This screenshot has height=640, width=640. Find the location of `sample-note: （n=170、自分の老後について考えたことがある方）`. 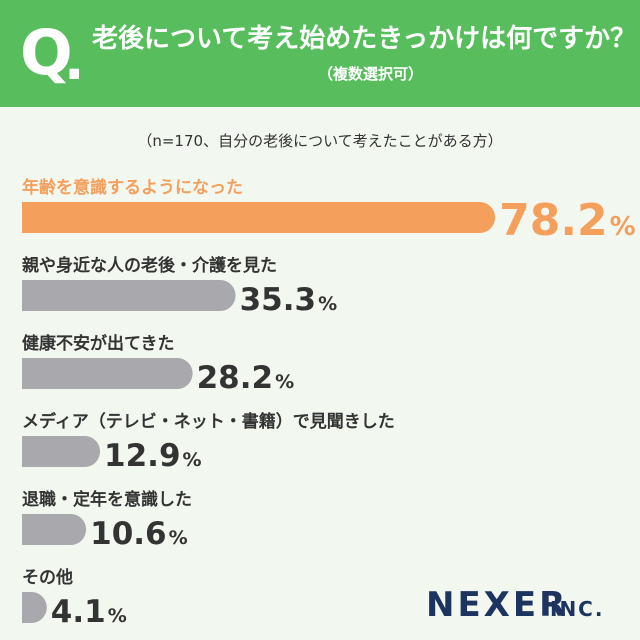

sample-note: （n=170、自分の老後について考えたことがある方） is located at coordinates (320, 141).